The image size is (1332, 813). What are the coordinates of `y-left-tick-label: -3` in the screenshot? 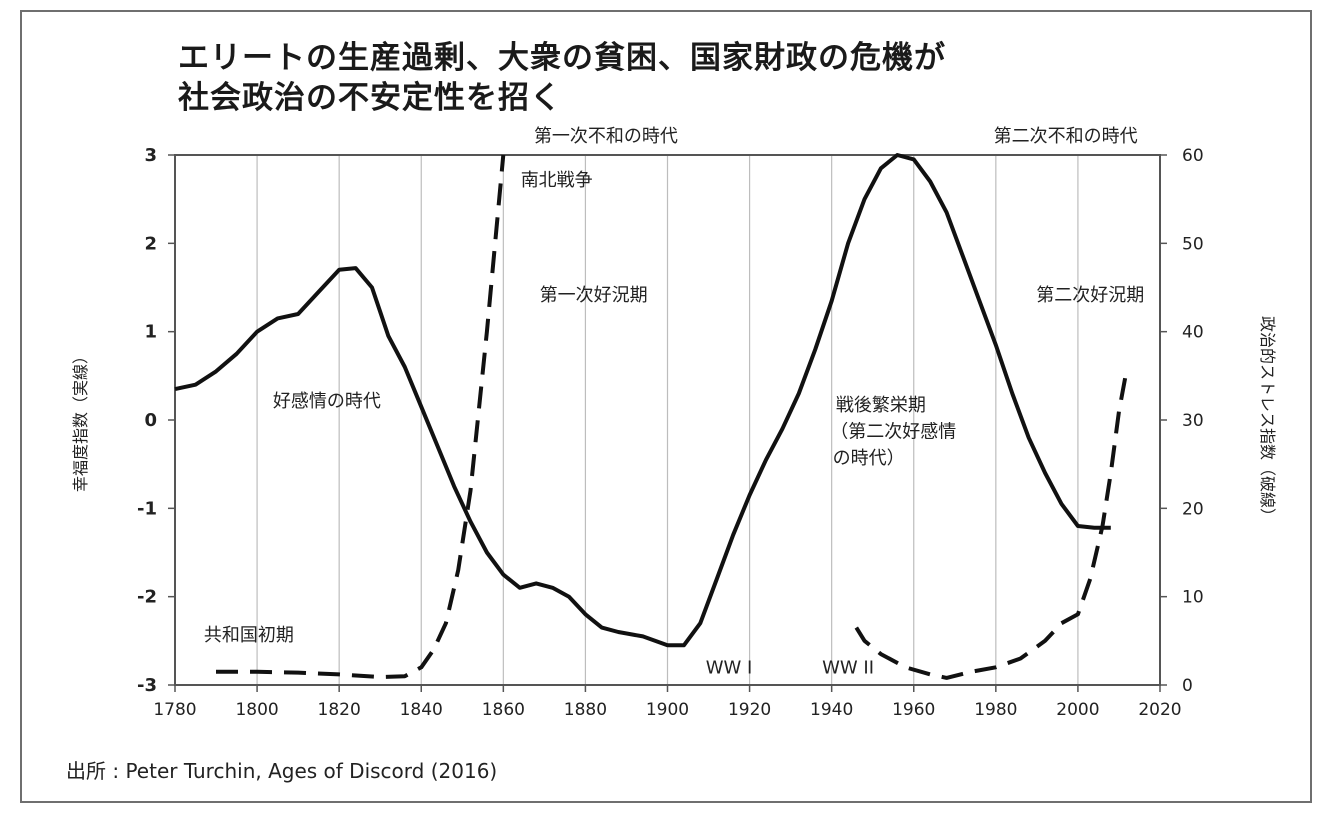 It's located at (147, 685).